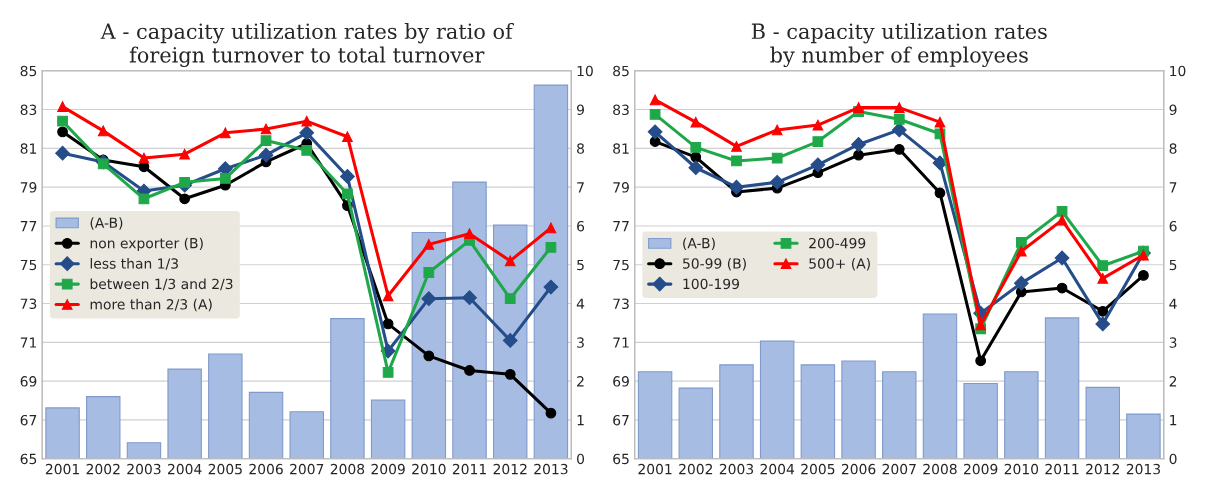 The width and height of the screenshot is (1206, 488). I want to click on x-tick-label: 2006, so click(266, 469).